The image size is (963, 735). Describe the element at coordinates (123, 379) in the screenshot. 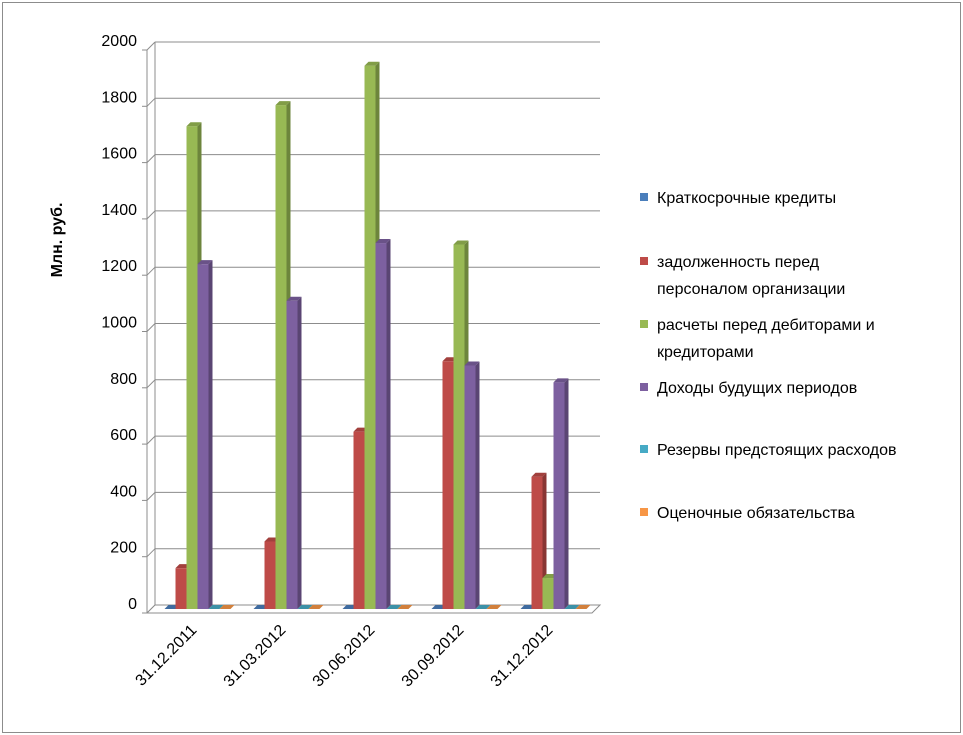

I see `y-tick-label: 800` at that location.